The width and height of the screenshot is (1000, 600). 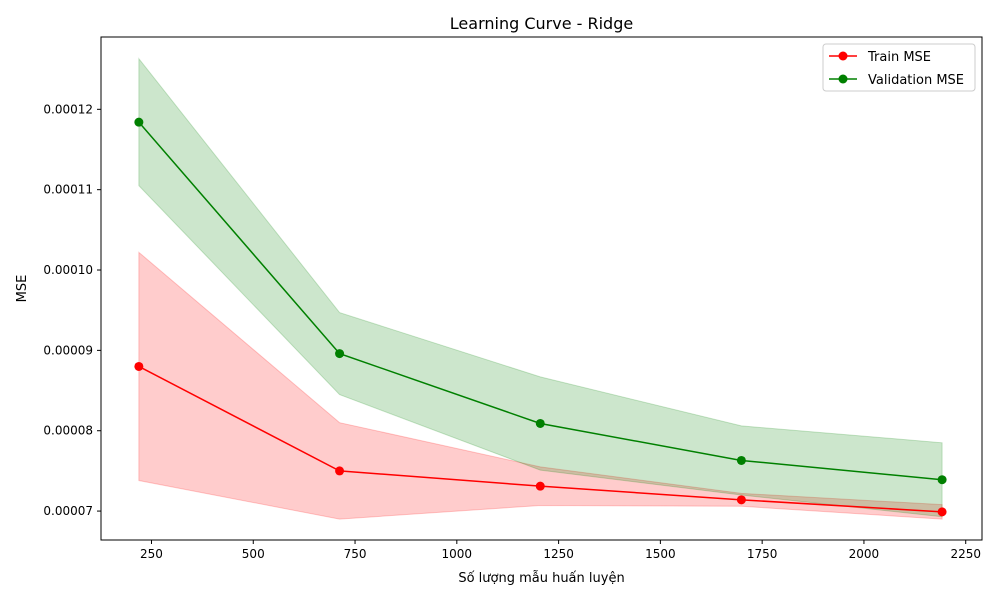 I want to click on legend-train-mse-label: Train MSE, so click(x=899, y=57).